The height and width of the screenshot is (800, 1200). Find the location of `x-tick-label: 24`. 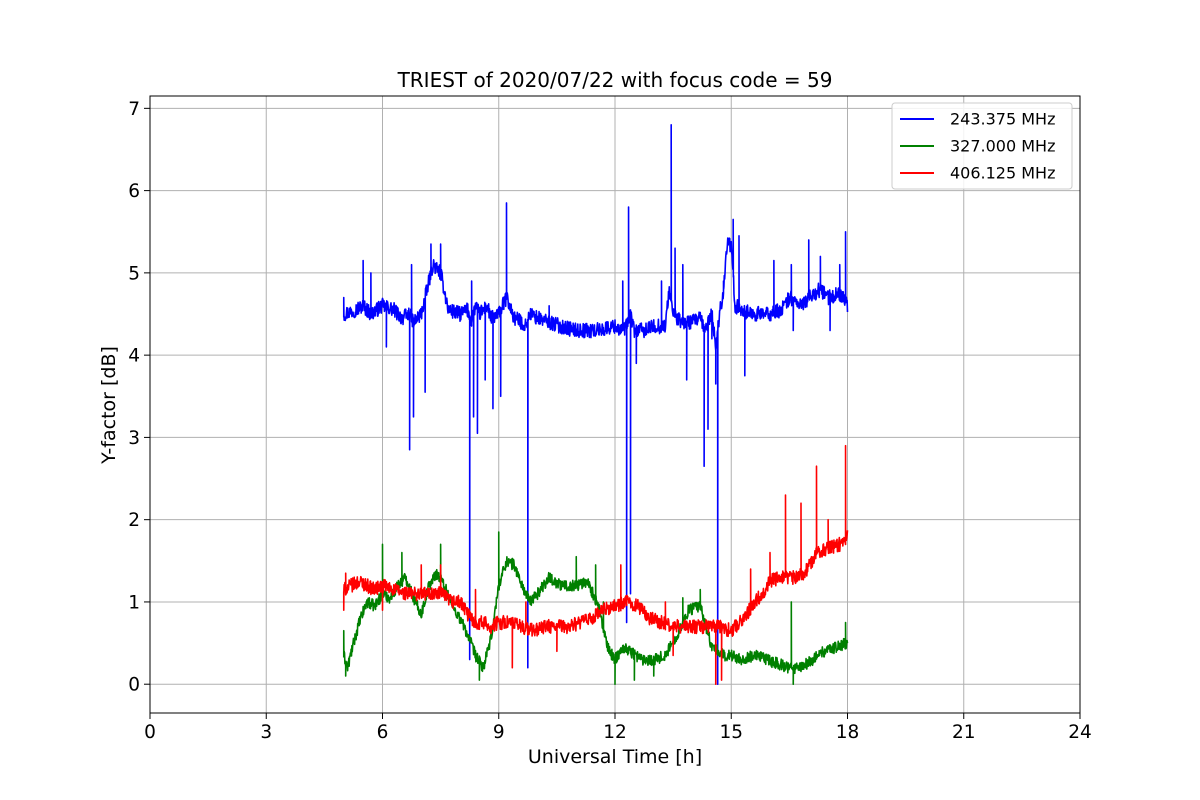

x-tick-label: 24 is located at coordinates (1080, 732).